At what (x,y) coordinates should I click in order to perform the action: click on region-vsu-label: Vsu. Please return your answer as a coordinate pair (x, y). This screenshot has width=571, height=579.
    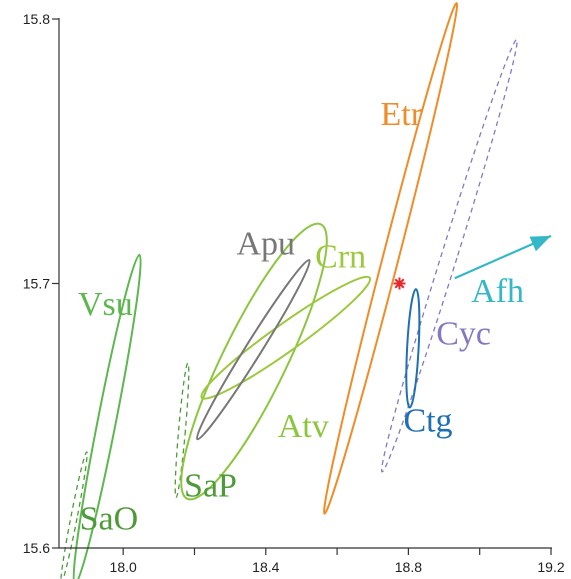
    Looking at the image, I should click on (105, 304).